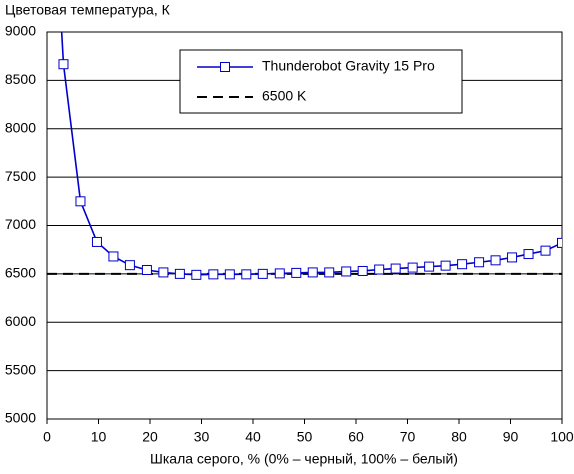  Describe the element at coordinates (20, 31) in the screenshot. I see `y-tick-label: 9000` at that location.